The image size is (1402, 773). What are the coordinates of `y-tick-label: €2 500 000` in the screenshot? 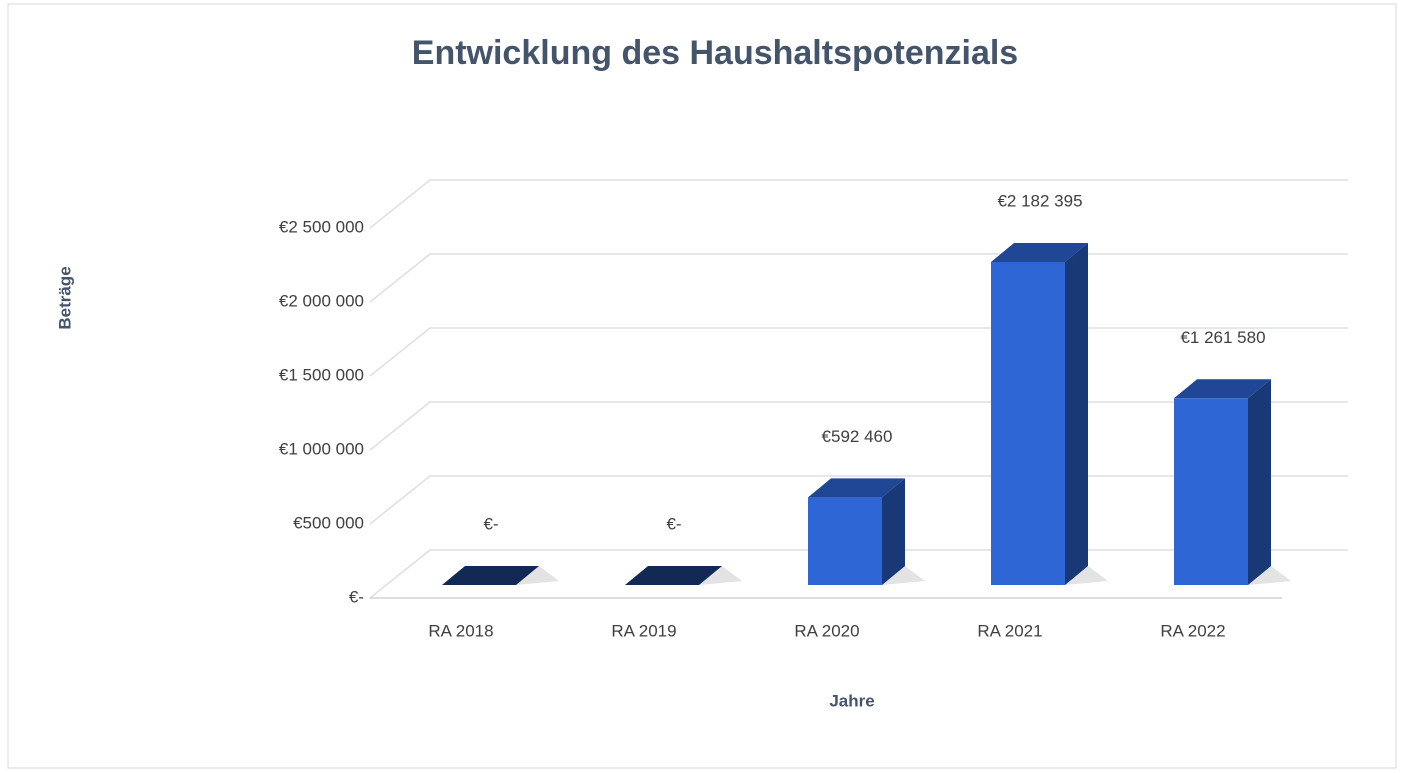 It's located at (321, 226).